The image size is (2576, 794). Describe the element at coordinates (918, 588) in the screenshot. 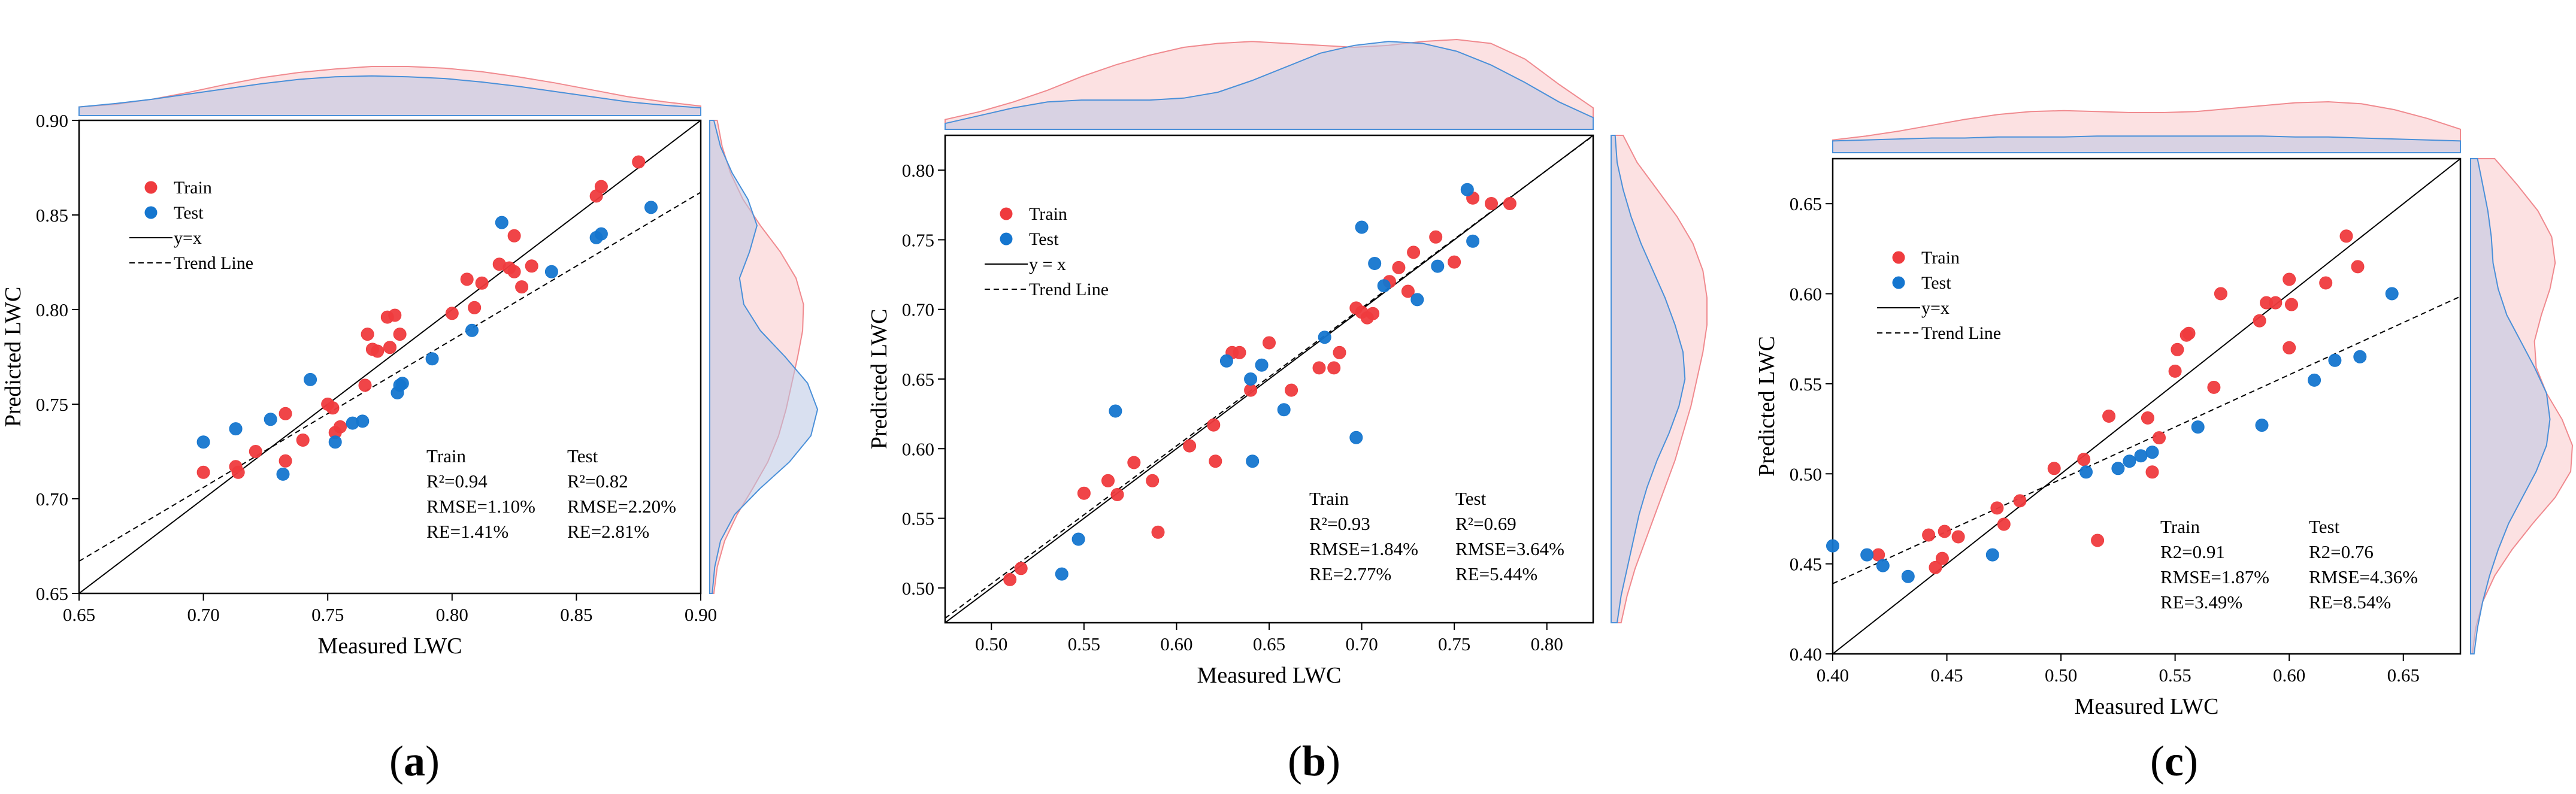

I see `y-tick-label: 0.50` at that location.